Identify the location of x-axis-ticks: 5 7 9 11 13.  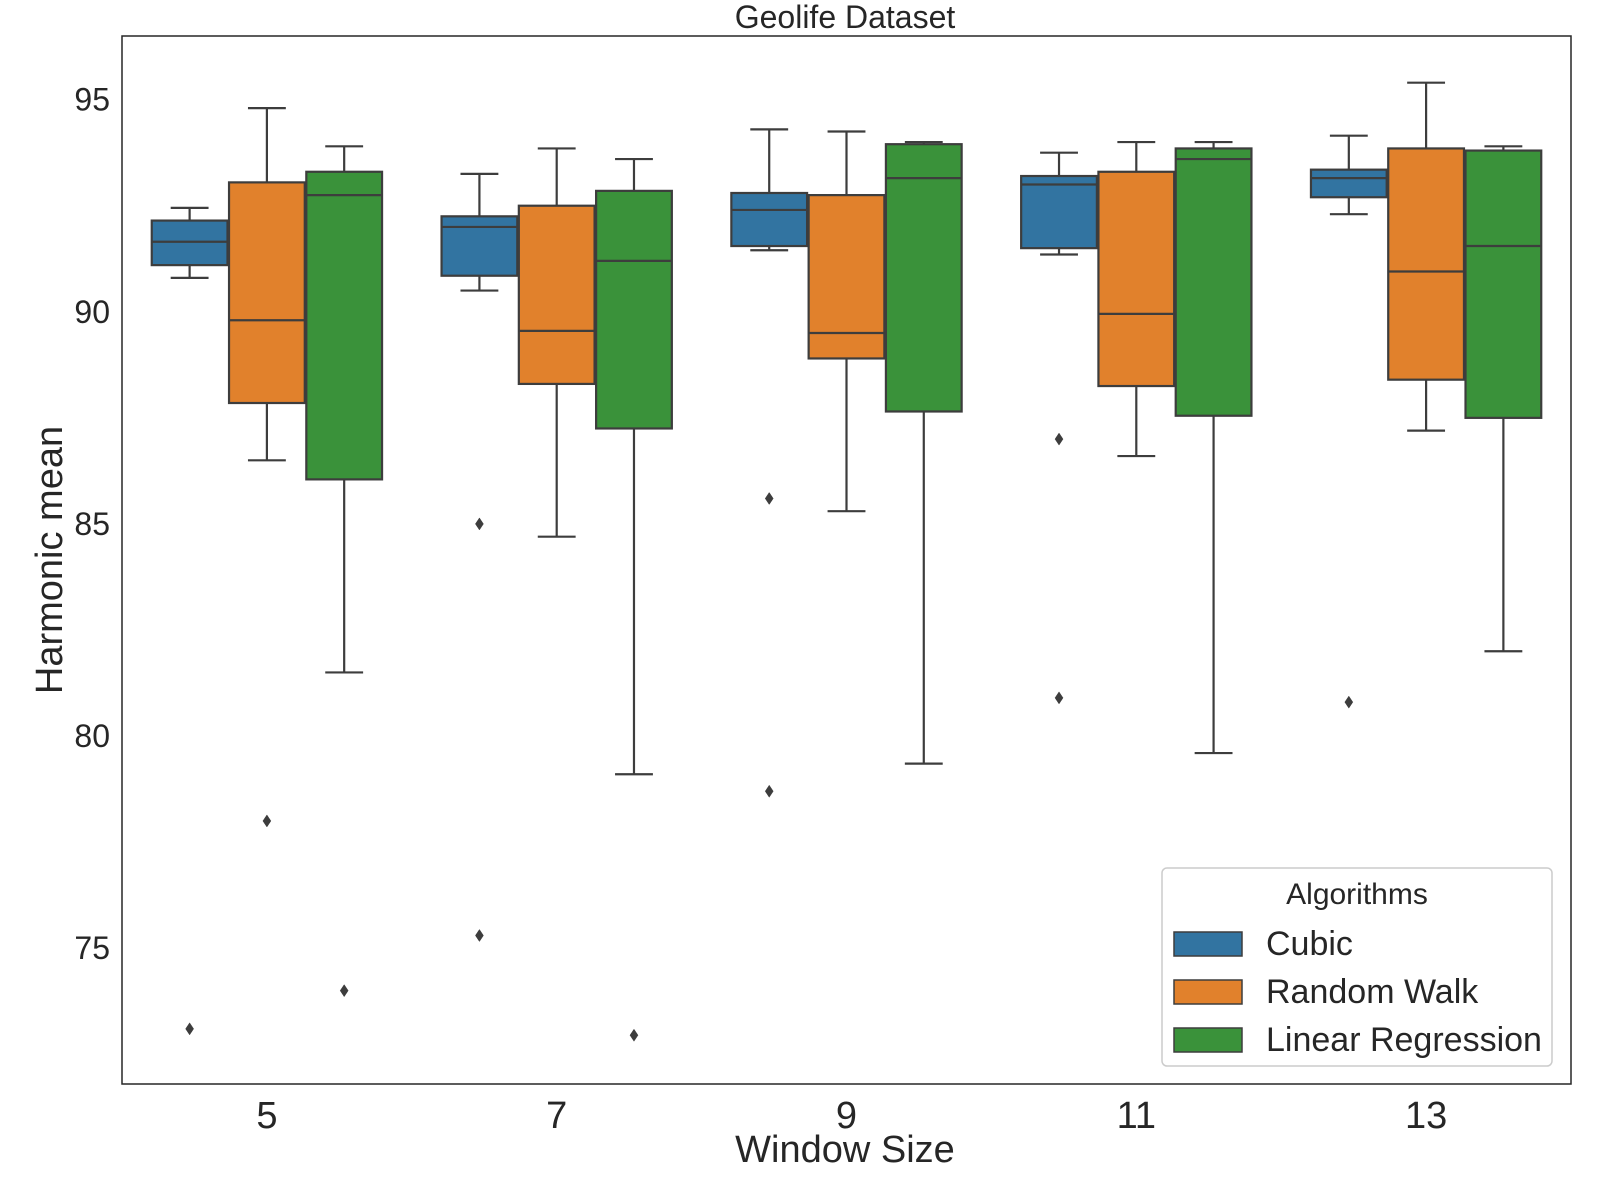
(851, 1116).